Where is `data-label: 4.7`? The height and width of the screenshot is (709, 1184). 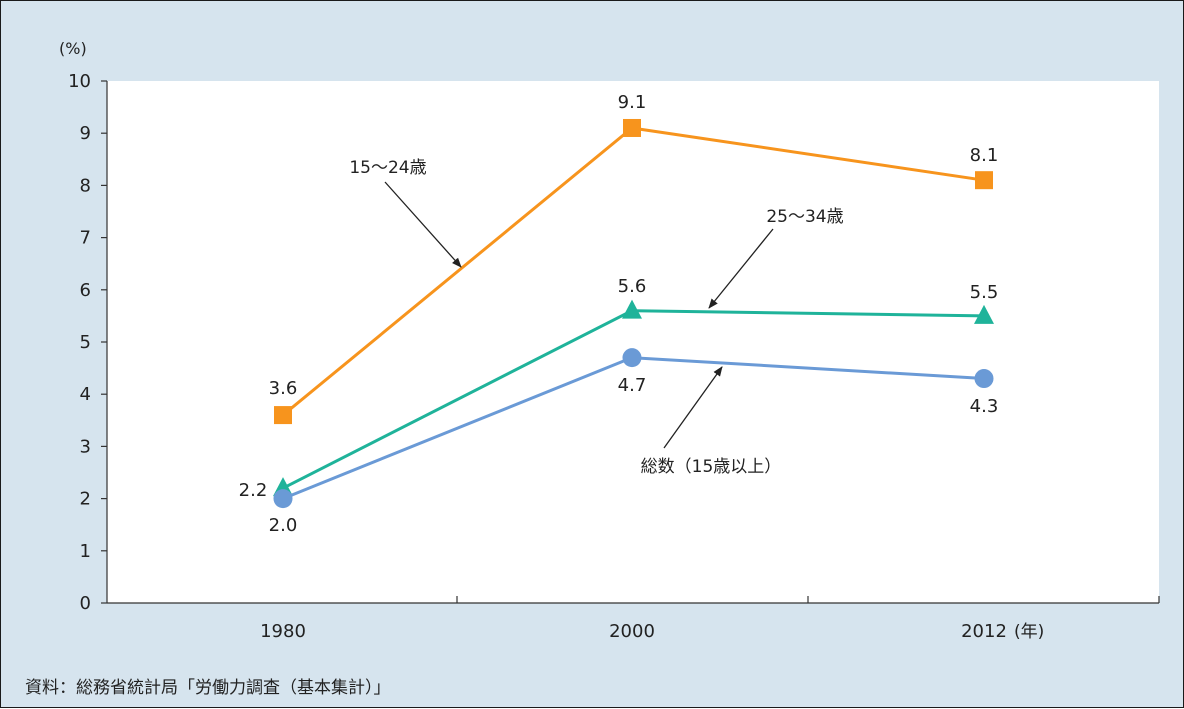 data-label: 4.7 is located at coordinates (632, 385).